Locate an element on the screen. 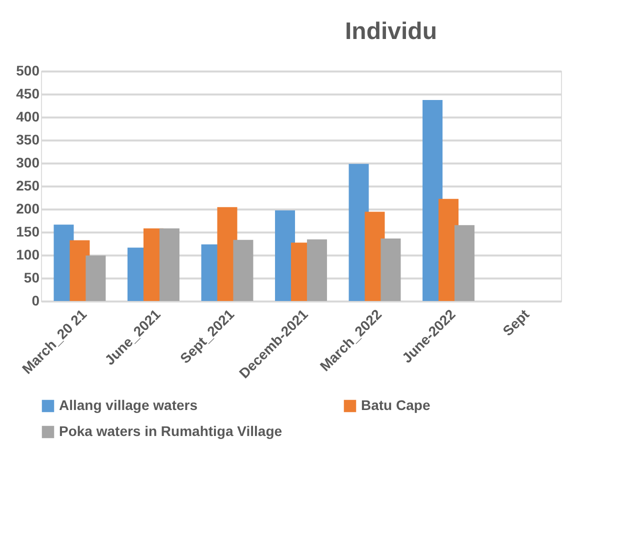 The width and height of the screenshot is (631, 556). chart-title: Individu is located at coordinates (391, 31).